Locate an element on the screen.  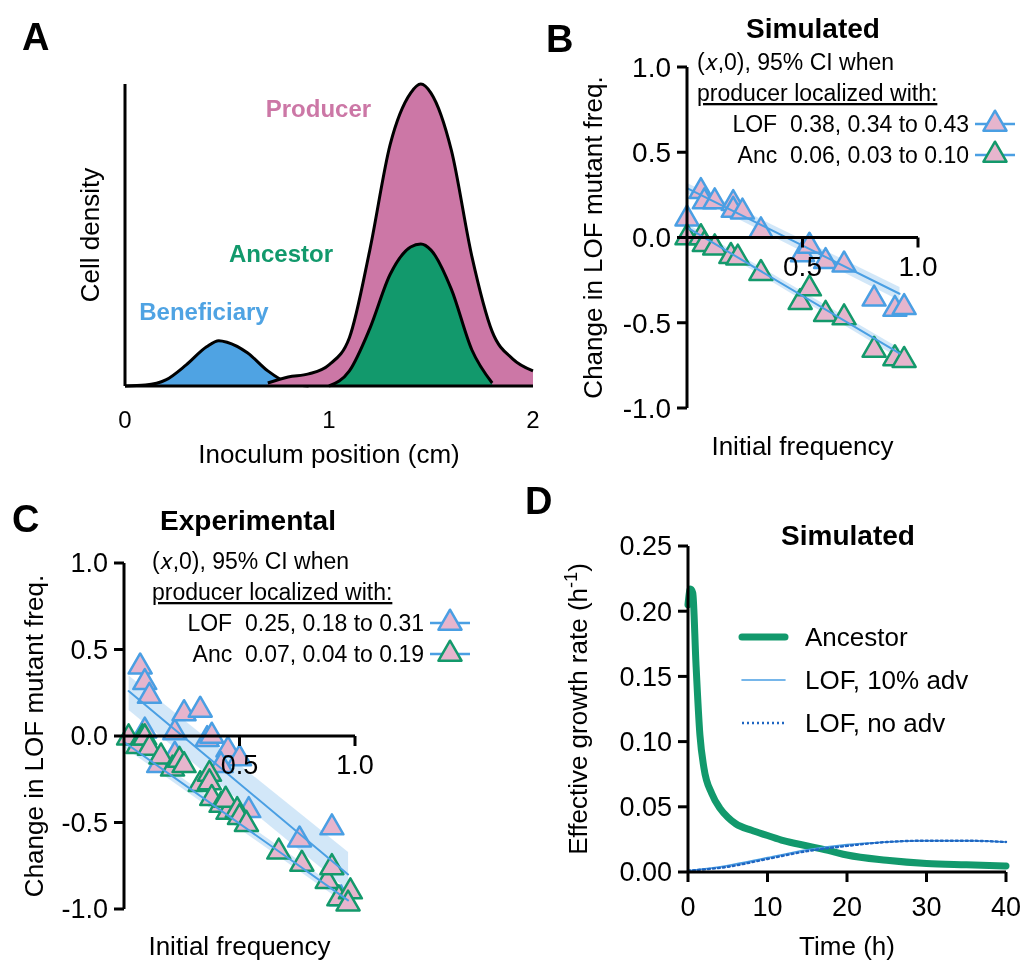
y-tick-label: 0.25 is located at coordinates (645, 546).